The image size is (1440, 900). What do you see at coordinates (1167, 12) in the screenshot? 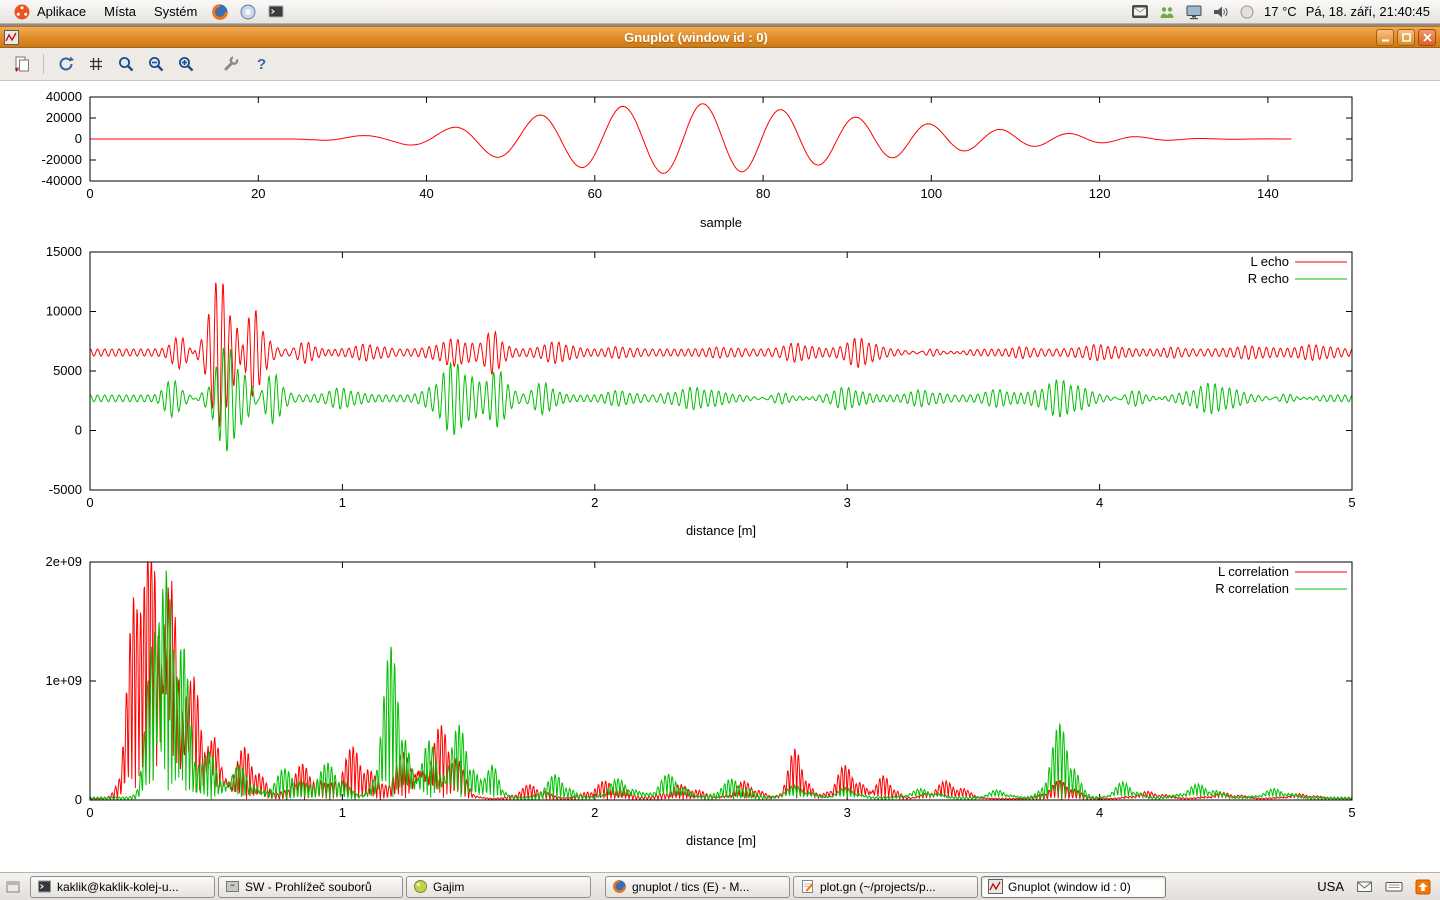
I see `users-applet-icon` at bounding box center [1167, 12].